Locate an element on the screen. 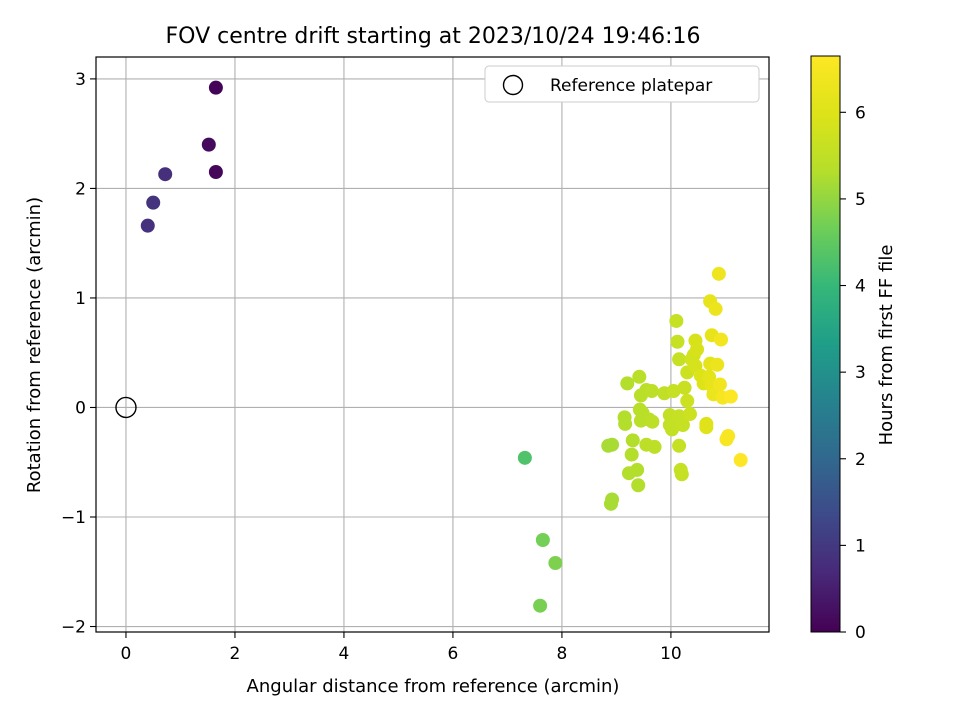 The width and height of the screenshot is (960, 724). legend: Reference platepar is located at coordinates (622, 84).